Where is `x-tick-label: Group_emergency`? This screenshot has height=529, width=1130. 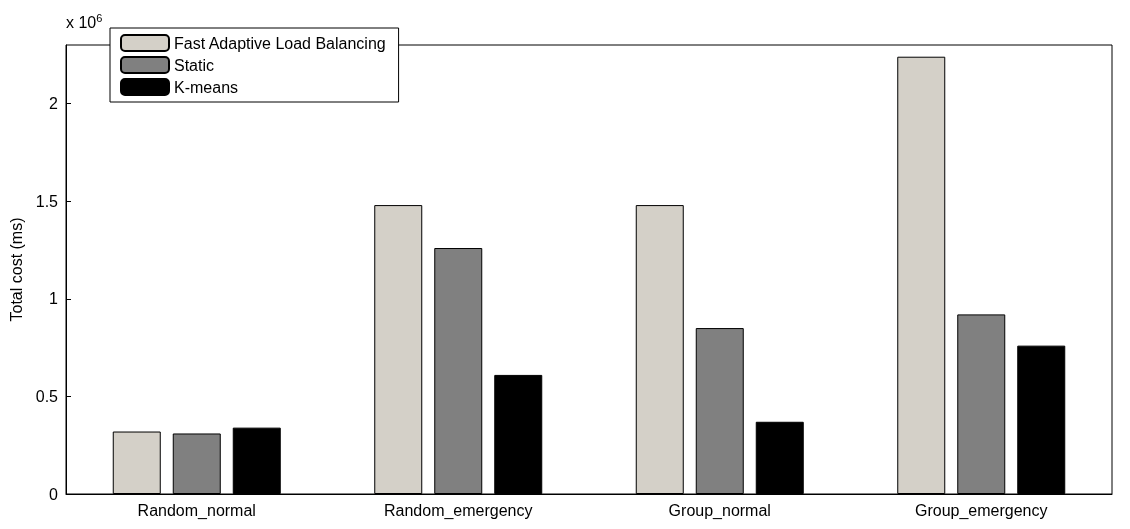 x-tick-label: Group_emergency is located at coordinates (981, 510).